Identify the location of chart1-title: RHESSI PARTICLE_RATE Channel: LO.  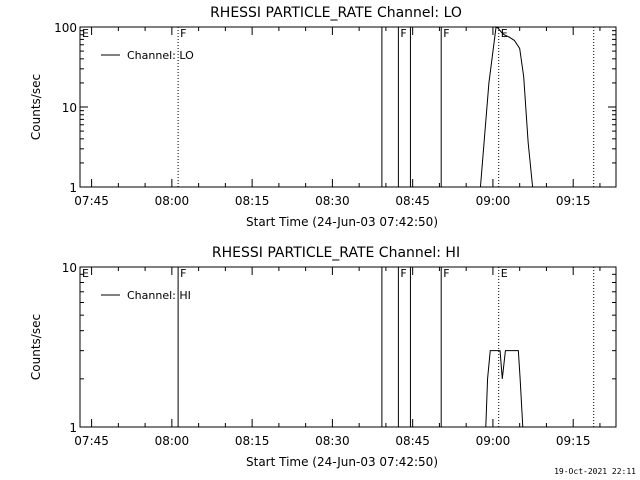
(336, 13).